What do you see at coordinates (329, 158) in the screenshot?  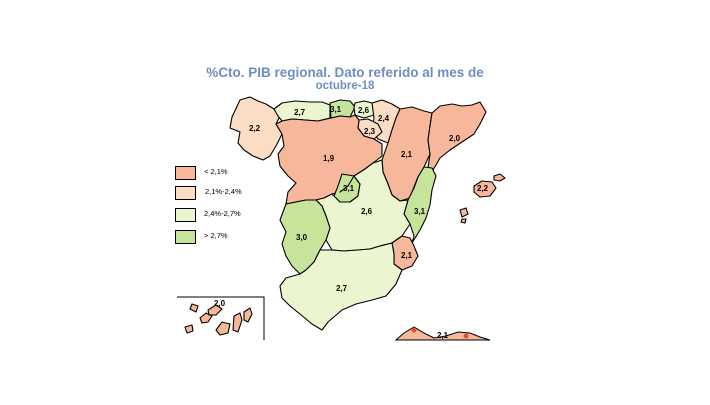 I see `value-castilla-y-leon: 1,9` at bounding box center [329, 158].